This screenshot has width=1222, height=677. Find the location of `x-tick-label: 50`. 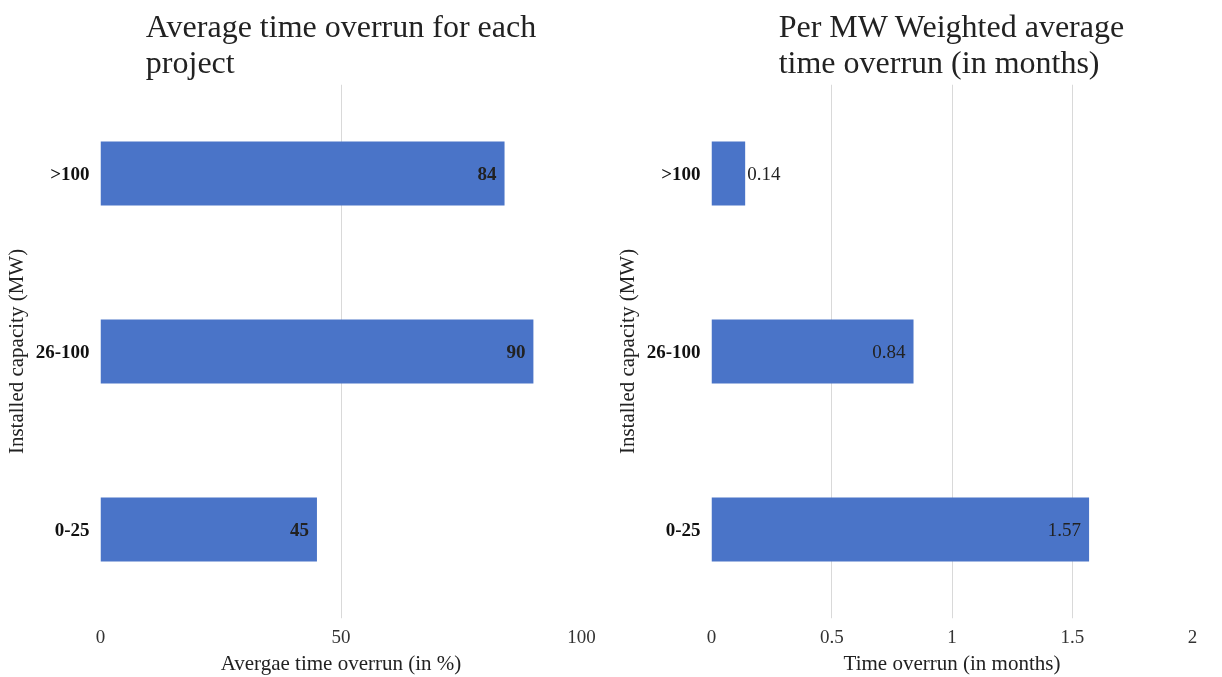

x-tick-label: 50 is located at coordinates (341, 636).